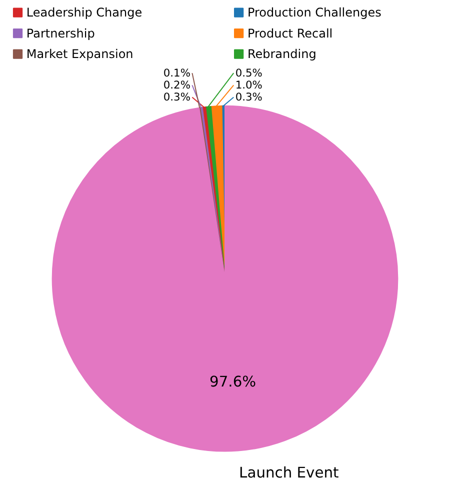 The image size is (449, 494). I want to click on data-label: 0.2%, so click(176, 85).